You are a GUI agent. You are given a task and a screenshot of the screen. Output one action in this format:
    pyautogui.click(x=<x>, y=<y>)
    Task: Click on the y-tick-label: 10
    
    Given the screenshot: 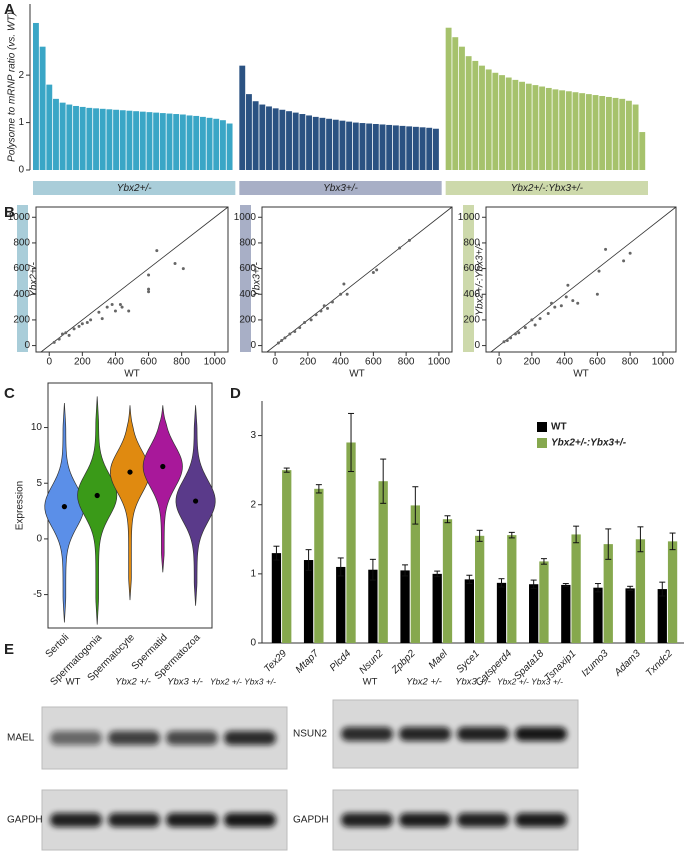 What is the action you would take?
    pyautogui.click(x=37, y=427)
    